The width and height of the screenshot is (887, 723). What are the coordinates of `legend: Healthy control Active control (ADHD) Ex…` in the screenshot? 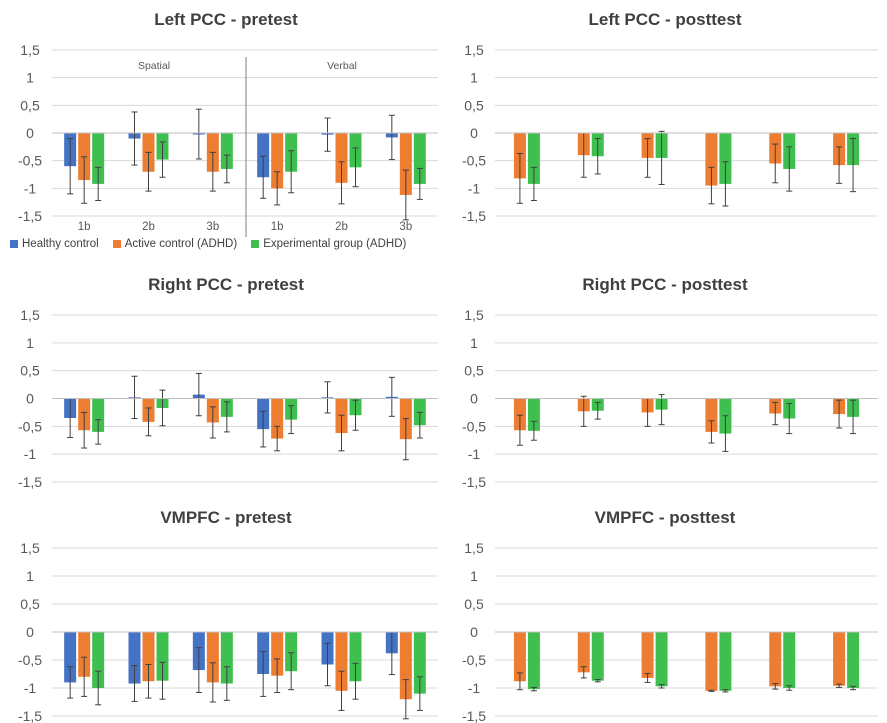 It's located at (208, 244).